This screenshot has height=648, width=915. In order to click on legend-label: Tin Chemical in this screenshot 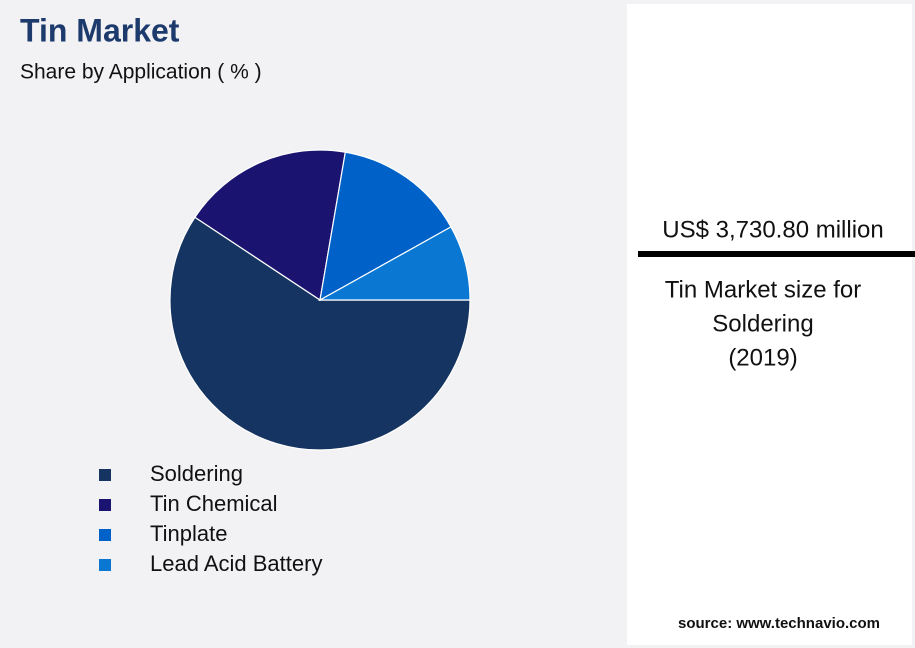, I will do `click(214, 503)`.